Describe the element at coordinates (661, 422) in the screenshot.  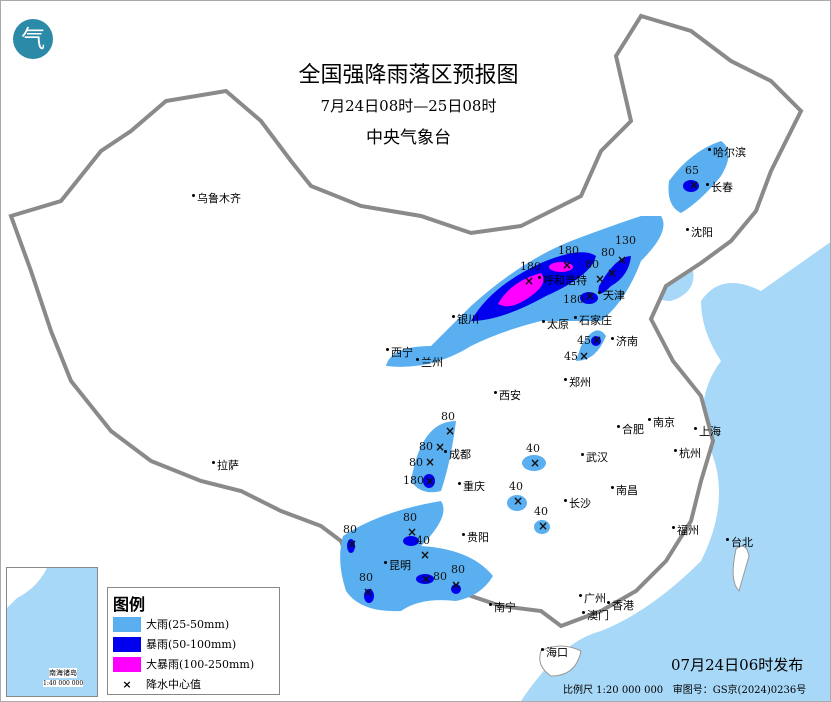
I see `city-label: 南京` at that location.